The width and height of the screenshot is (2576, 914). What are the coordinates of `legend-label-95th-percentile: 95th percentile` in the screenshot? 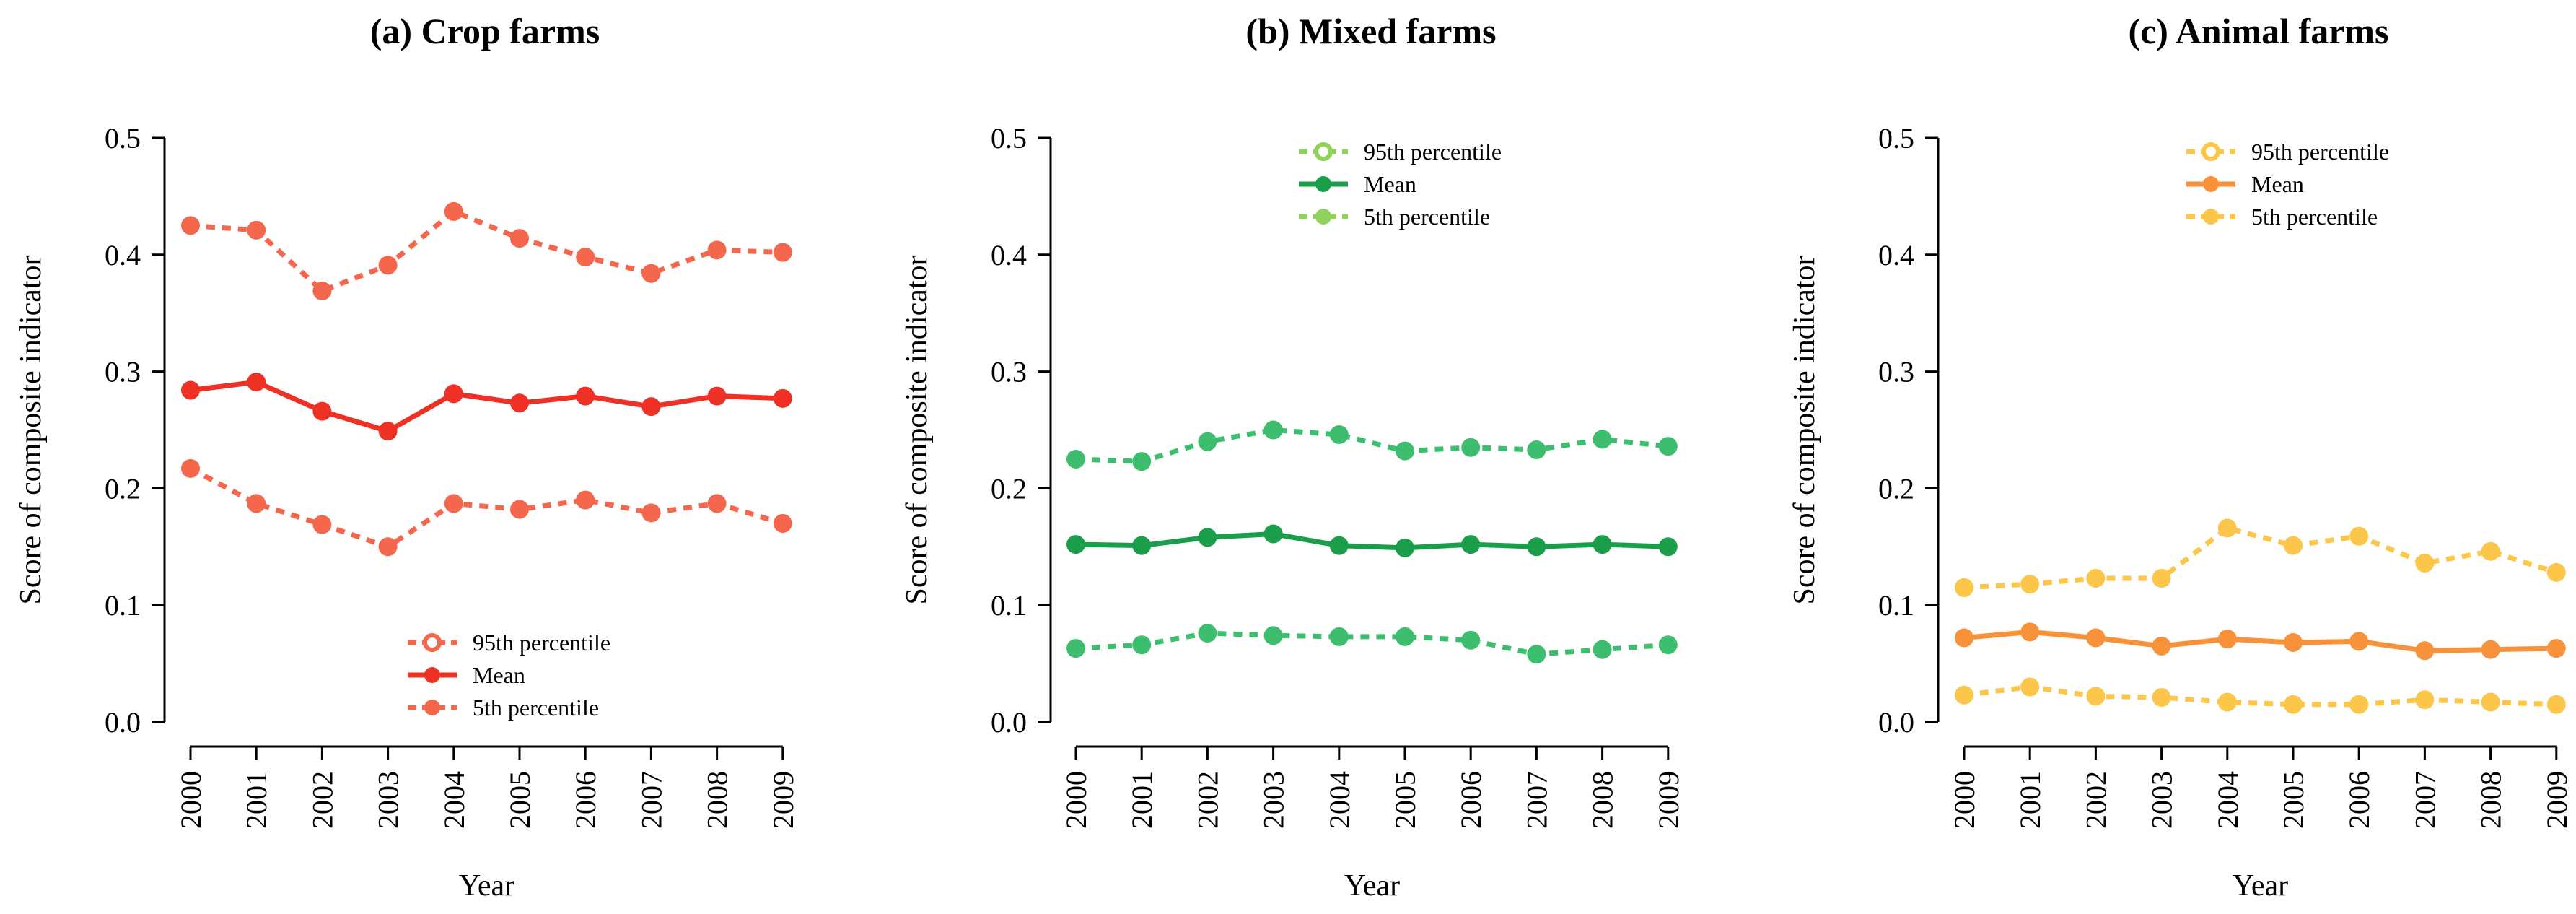 It's located at (1433, 152).